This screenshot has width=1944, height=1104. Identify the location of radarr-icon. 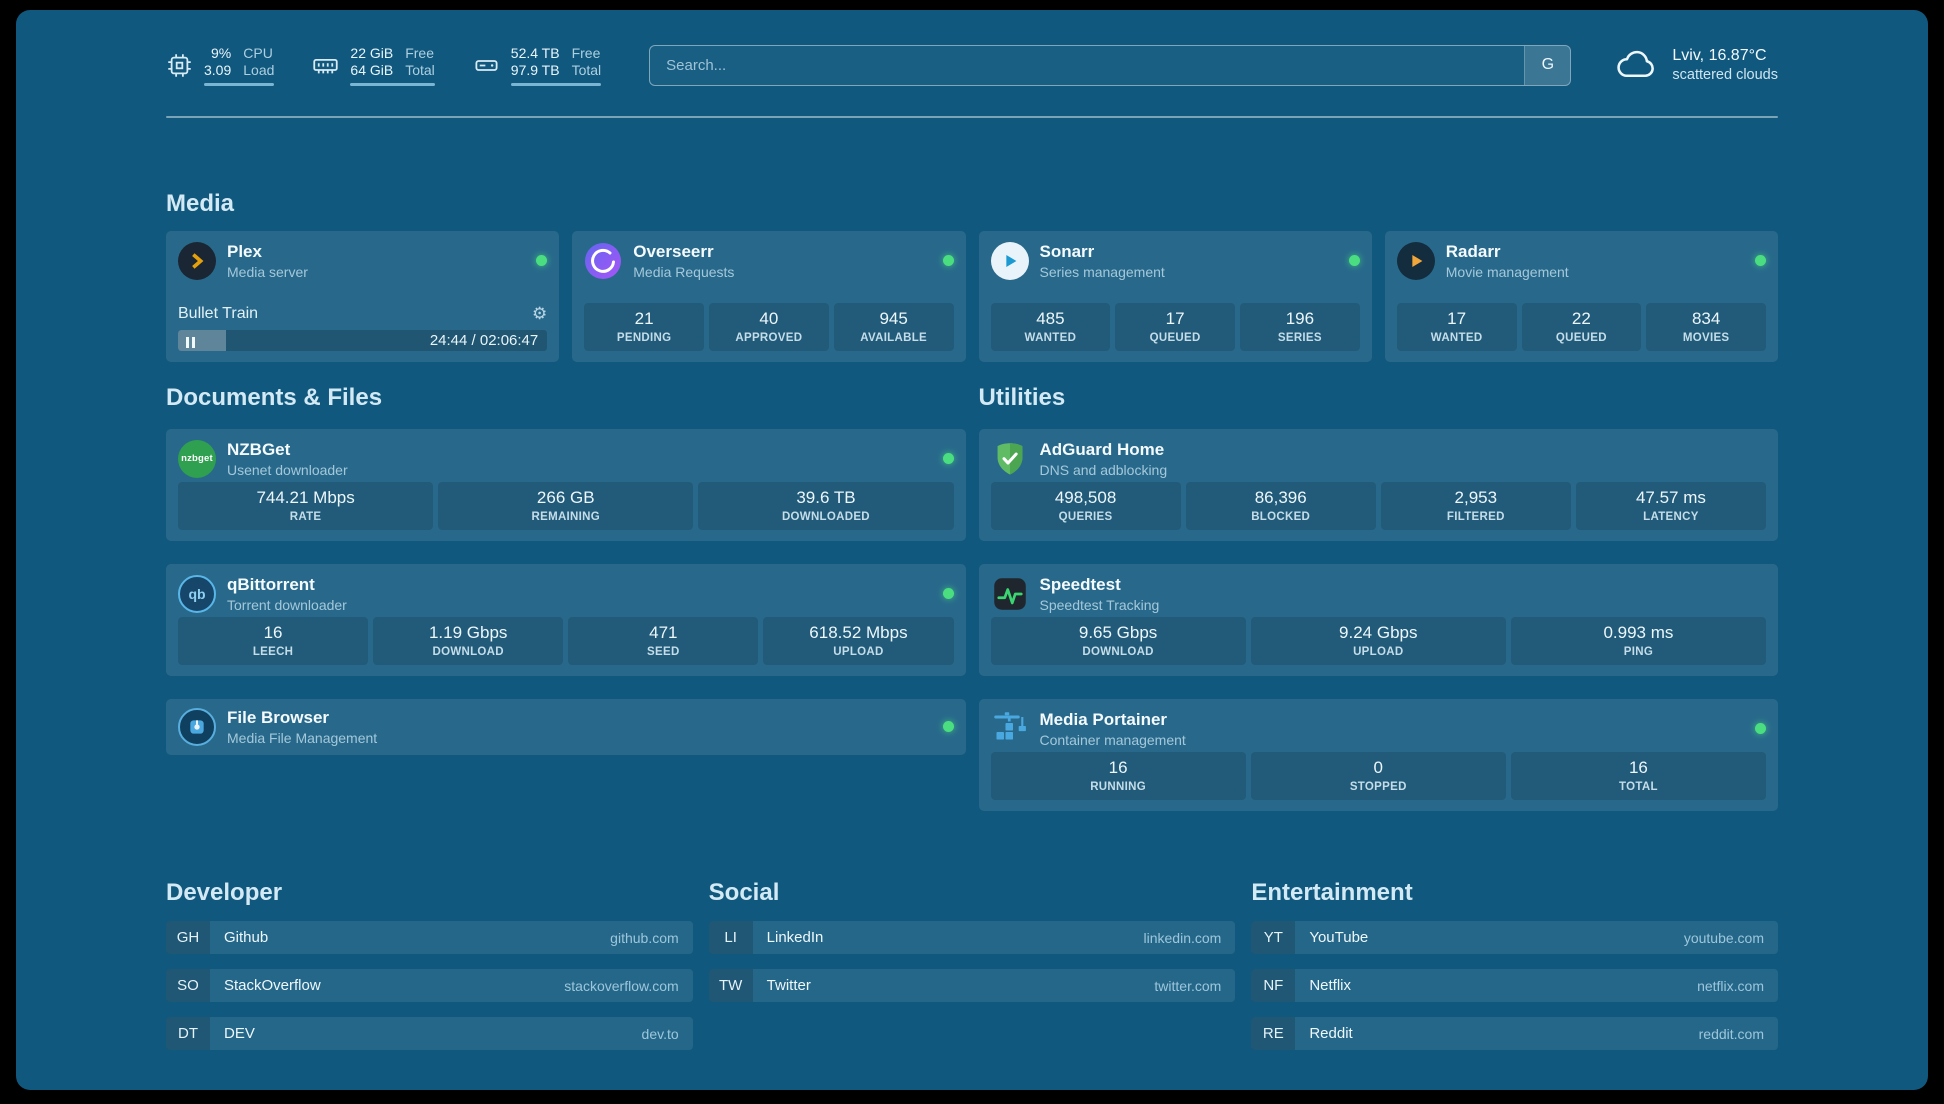
(1415, 260).